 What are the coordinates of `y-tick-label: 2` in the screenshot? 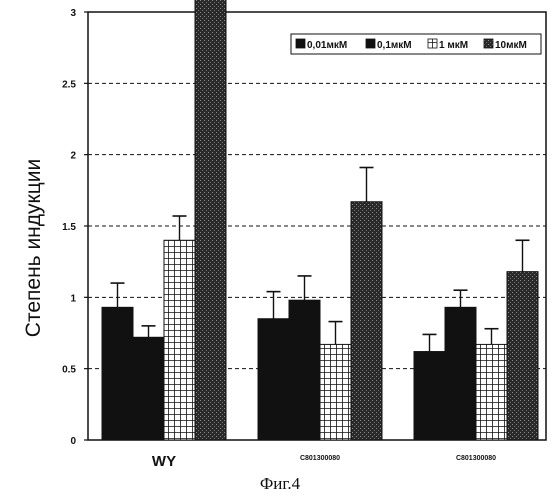 It's located at (73, 156).